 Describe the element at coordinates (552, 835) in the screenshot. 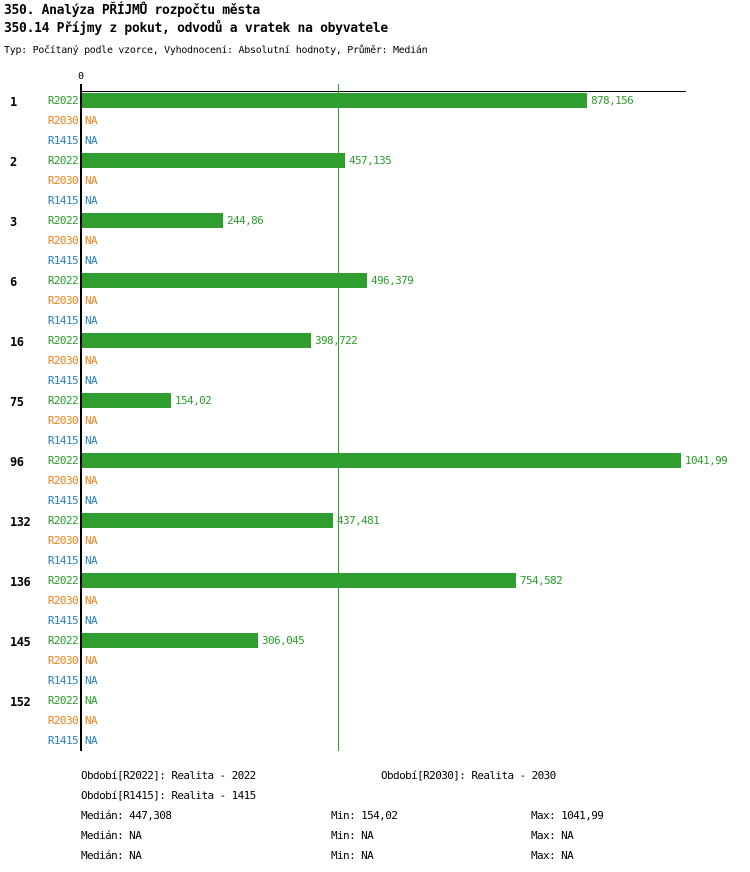

I see `stat-max-r2030: Max: NA` at that location.